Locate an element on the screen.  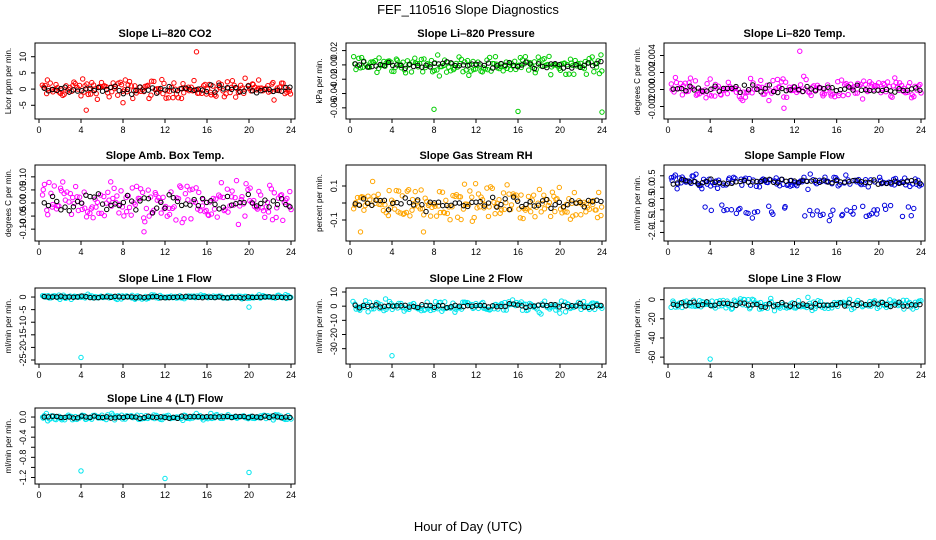
x-tick-label: 12 is located at coordinates (794, 252).